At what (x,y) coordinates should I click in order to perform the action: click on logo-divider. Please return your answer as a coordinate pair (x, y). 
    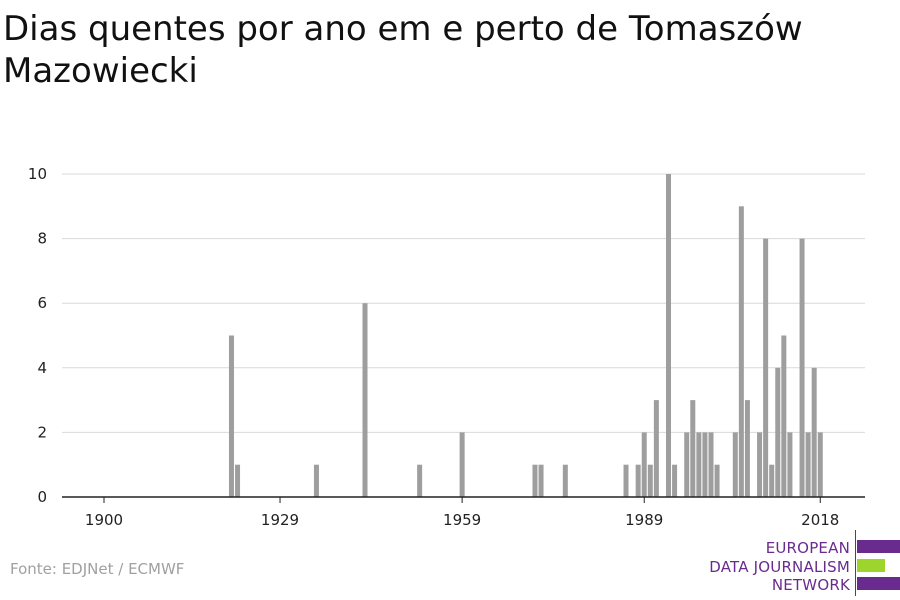
    Looking at the image, I should click on (855, 563).